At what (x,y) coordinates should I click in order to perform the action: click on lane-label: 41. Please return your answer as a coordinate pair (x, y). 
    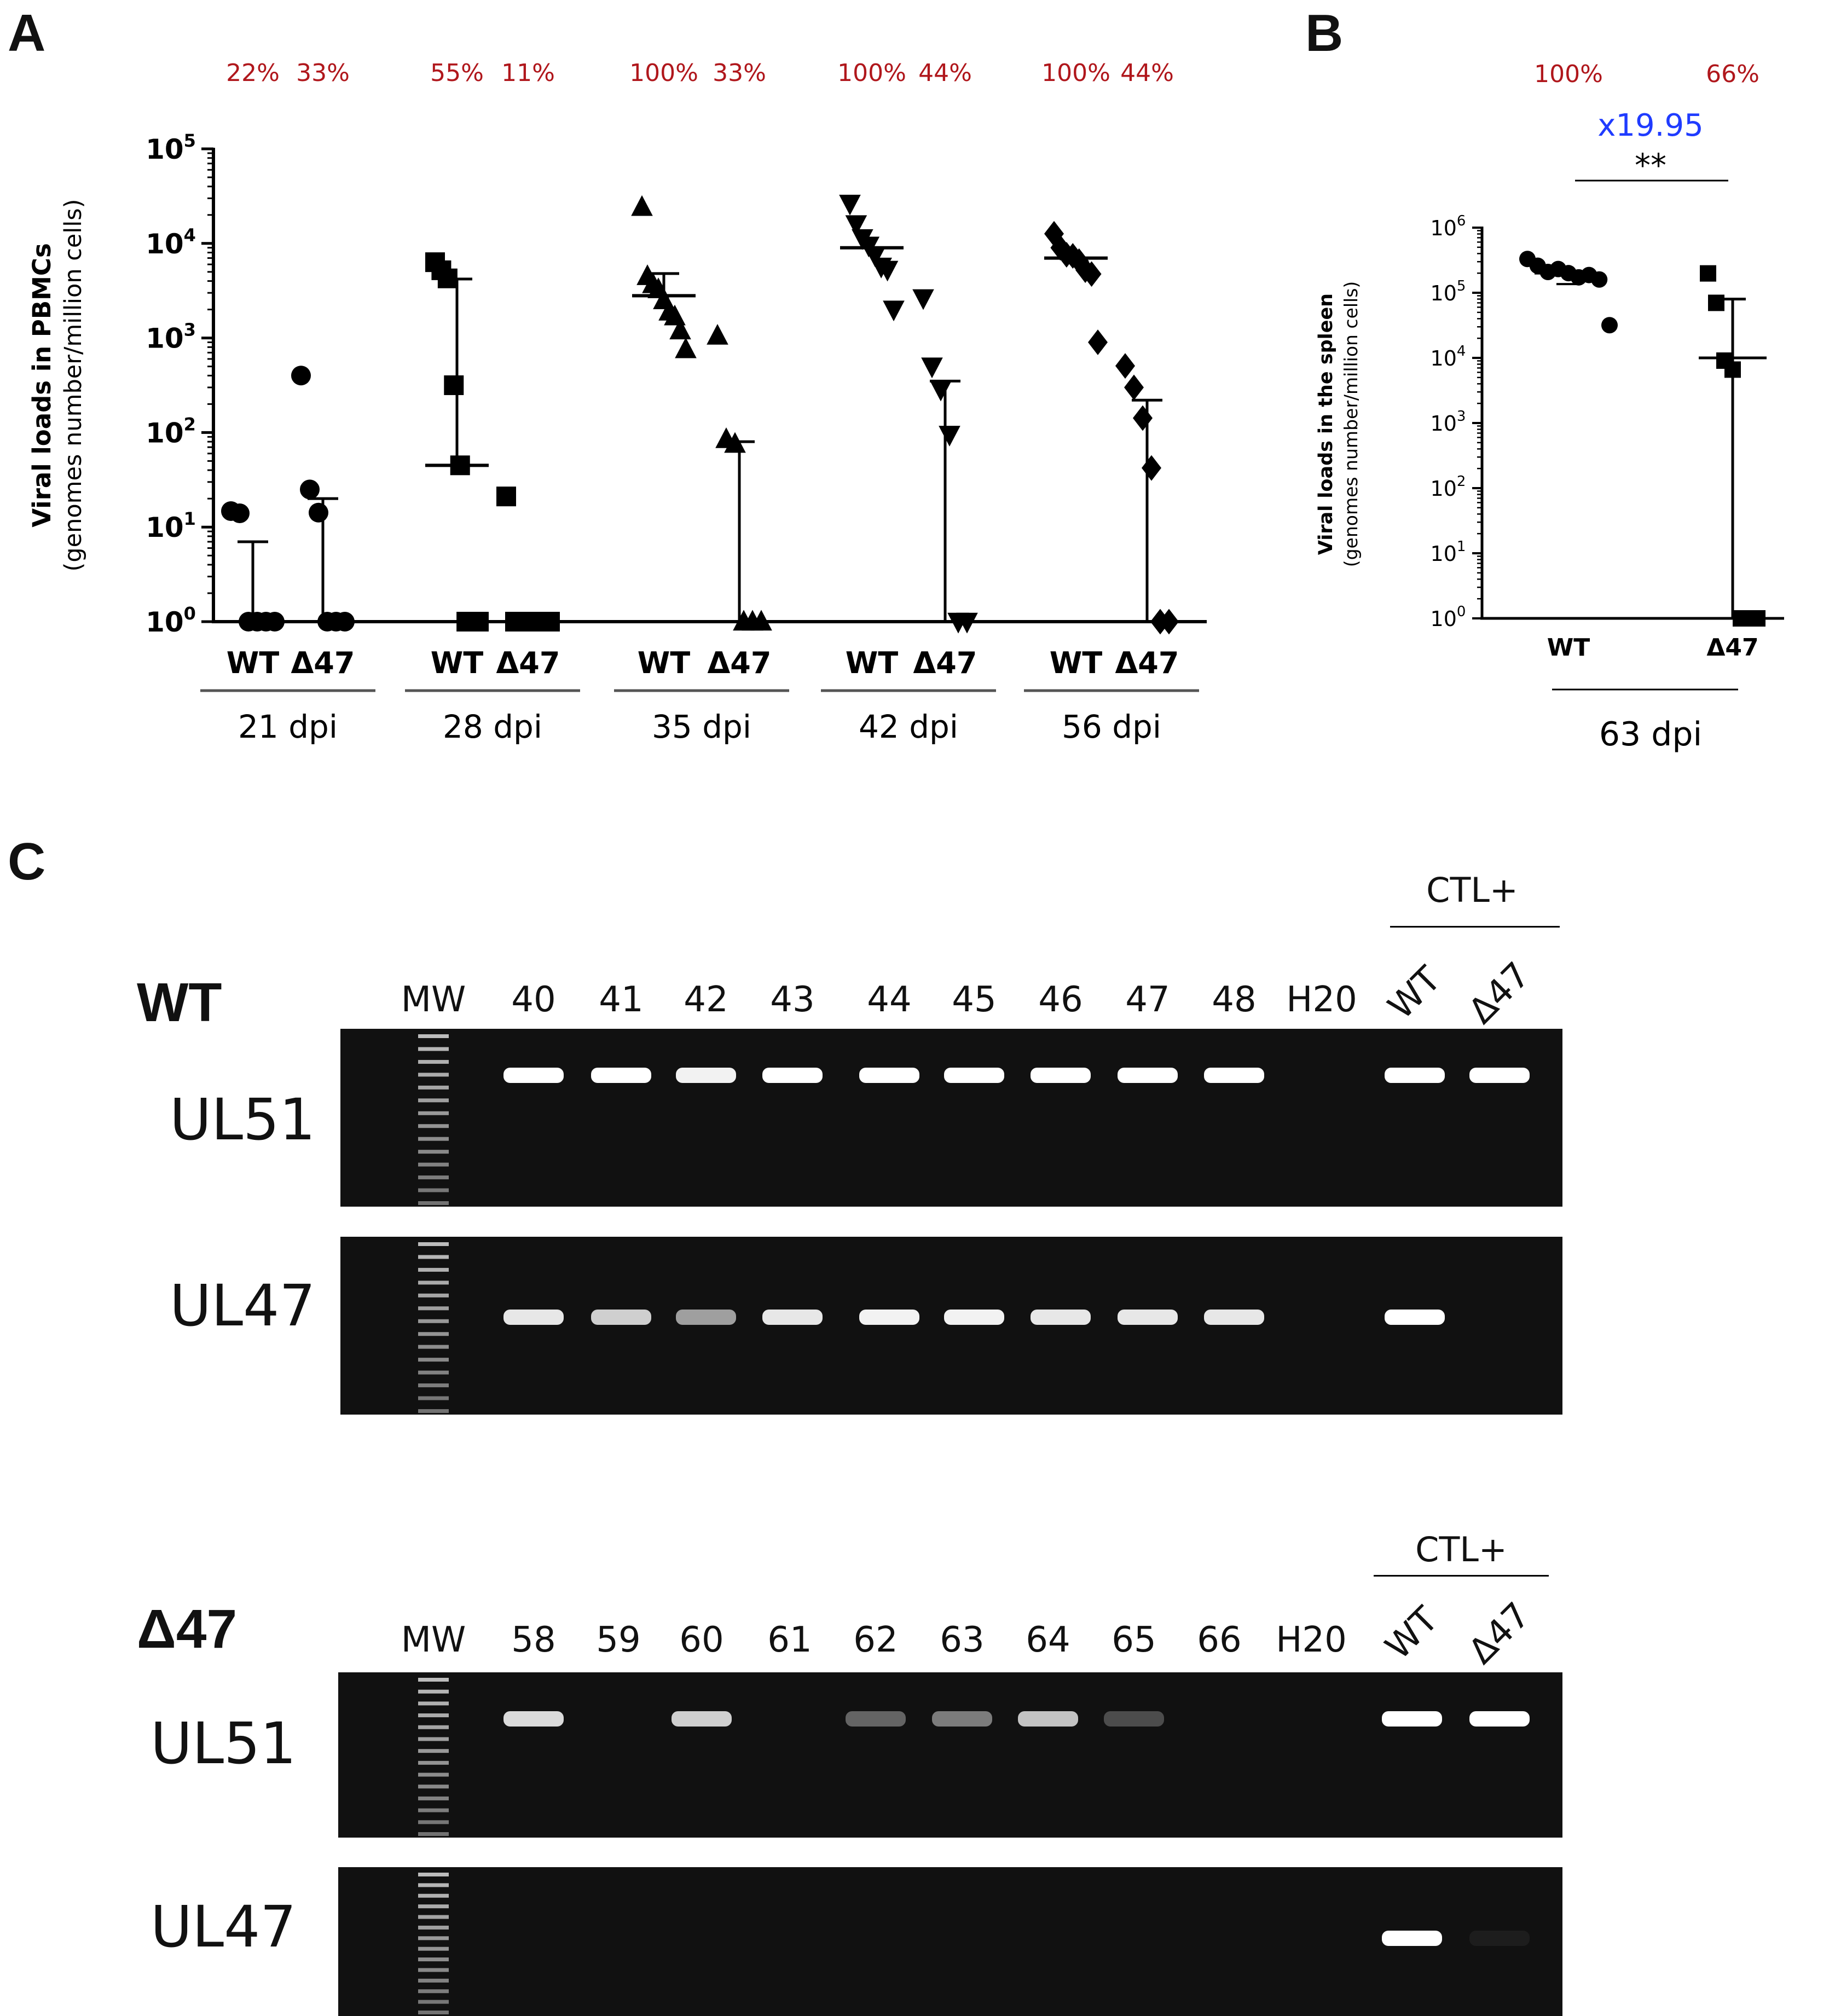
    Looking at the image, I should click on (621, 1000).